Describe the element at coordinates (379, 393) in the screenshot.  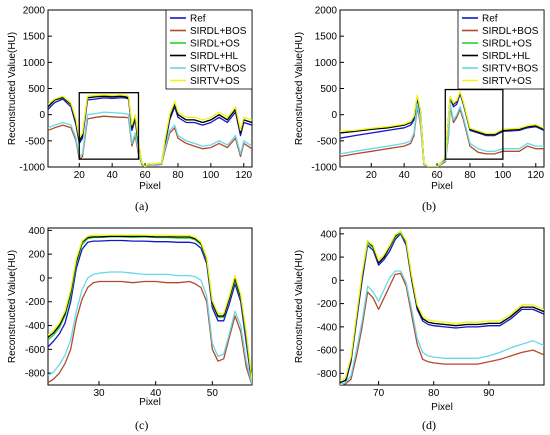
I see `panel-d-xtick-label: 70` at that location.